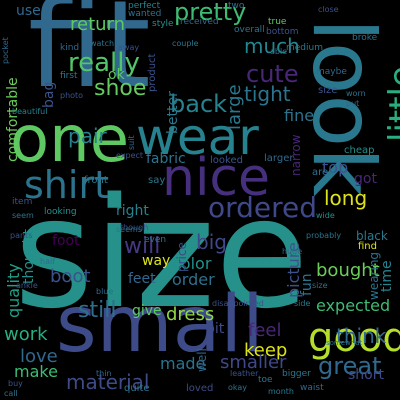 The height and width of the screenshot is (400, 400). What do you see at coordinates (226, 160) in the screenshot?
I see `word-looked: looked` at bounding box center [226, 160].